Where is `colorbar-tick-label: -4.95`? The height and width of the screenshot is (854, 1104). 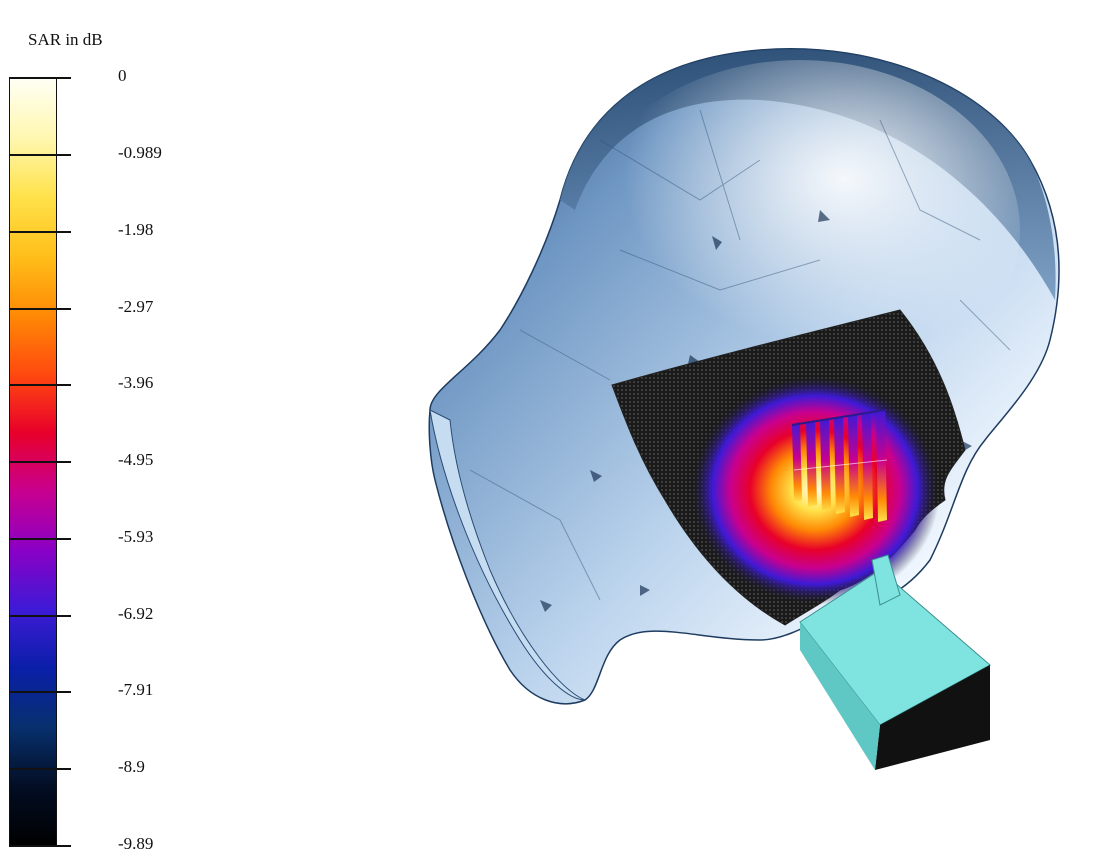
colorbar-tick-label: -4.95 is located at coordinates (136, 459).